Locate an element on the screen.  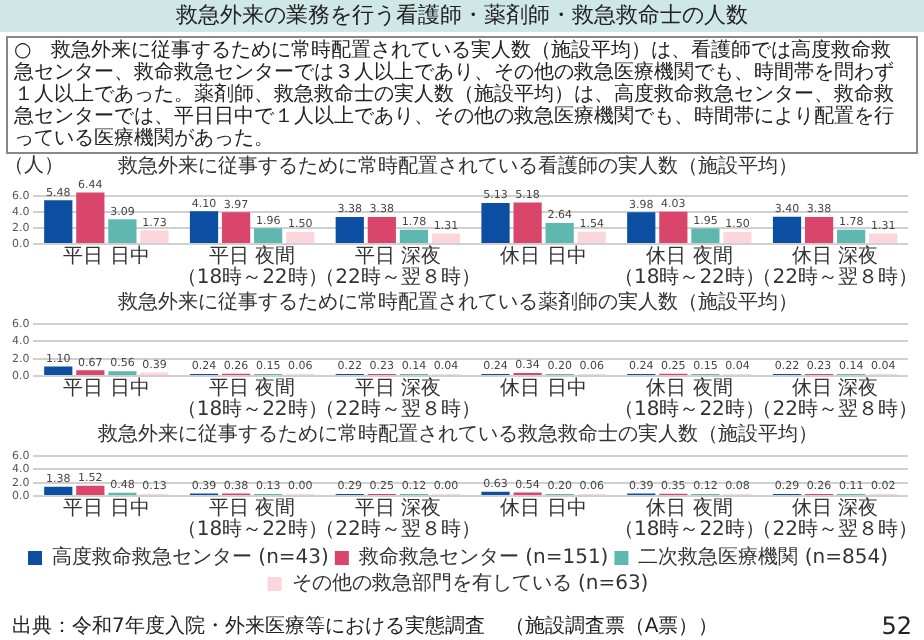
legend-label: 高度救命救急センター (n=43) is located at coordinates (191, 557).